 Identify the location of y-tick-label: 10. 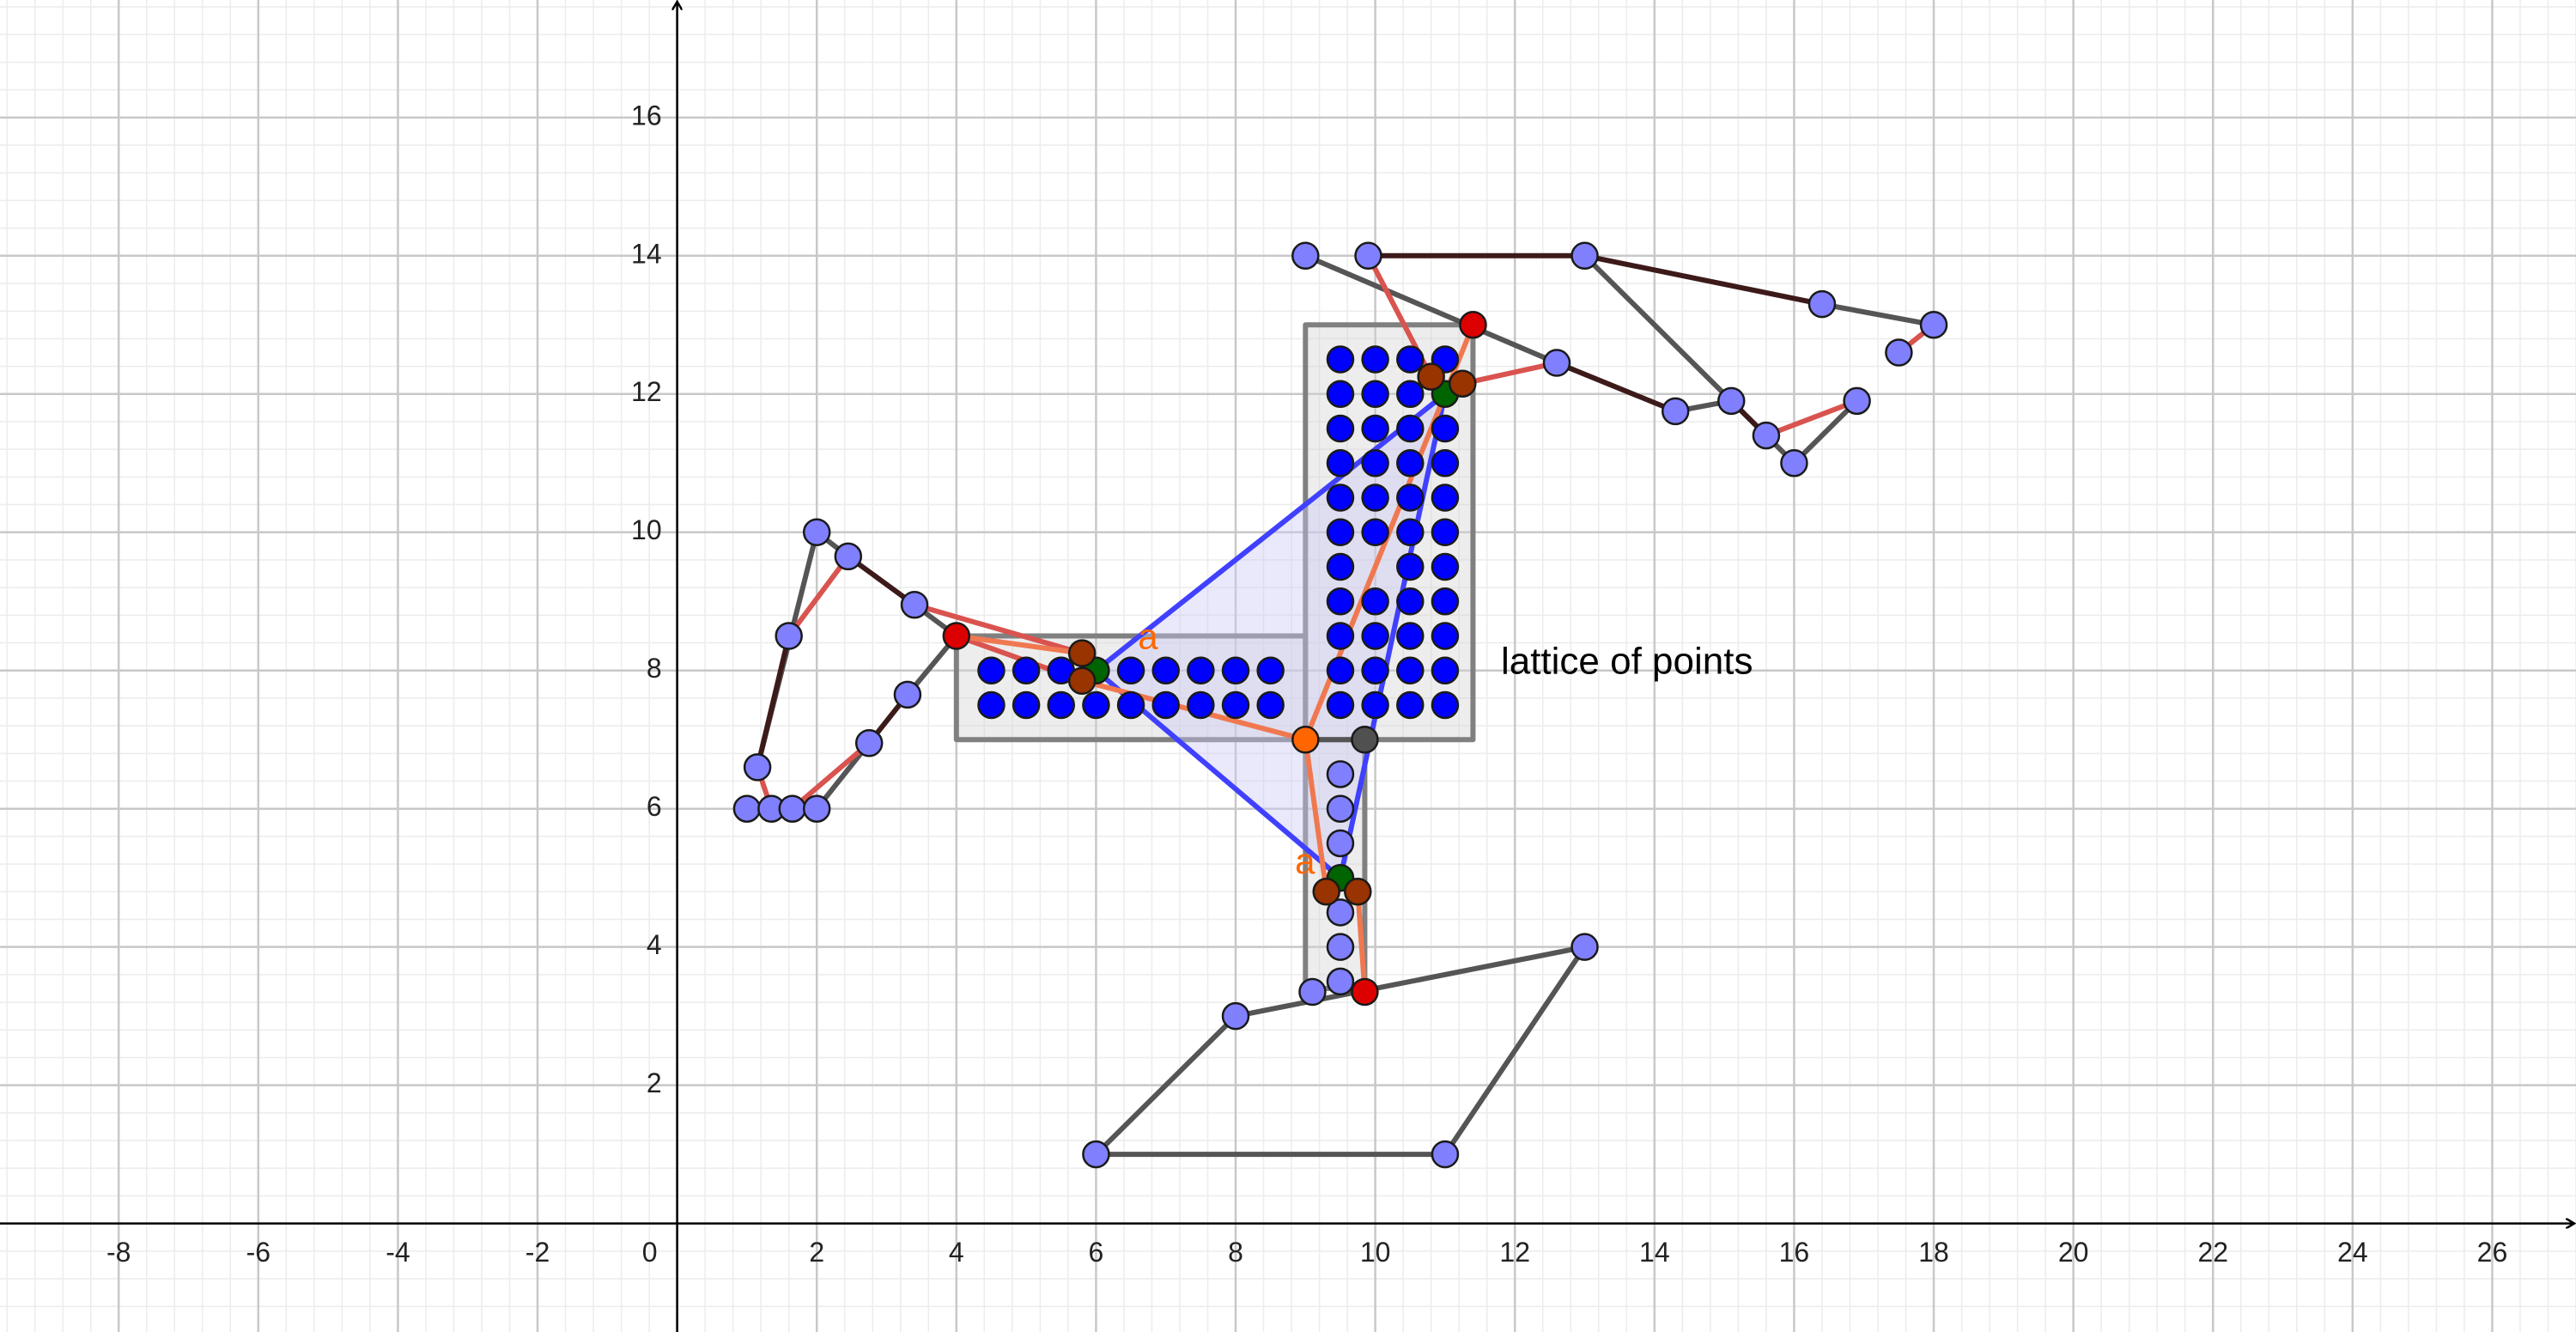
(647, 529).